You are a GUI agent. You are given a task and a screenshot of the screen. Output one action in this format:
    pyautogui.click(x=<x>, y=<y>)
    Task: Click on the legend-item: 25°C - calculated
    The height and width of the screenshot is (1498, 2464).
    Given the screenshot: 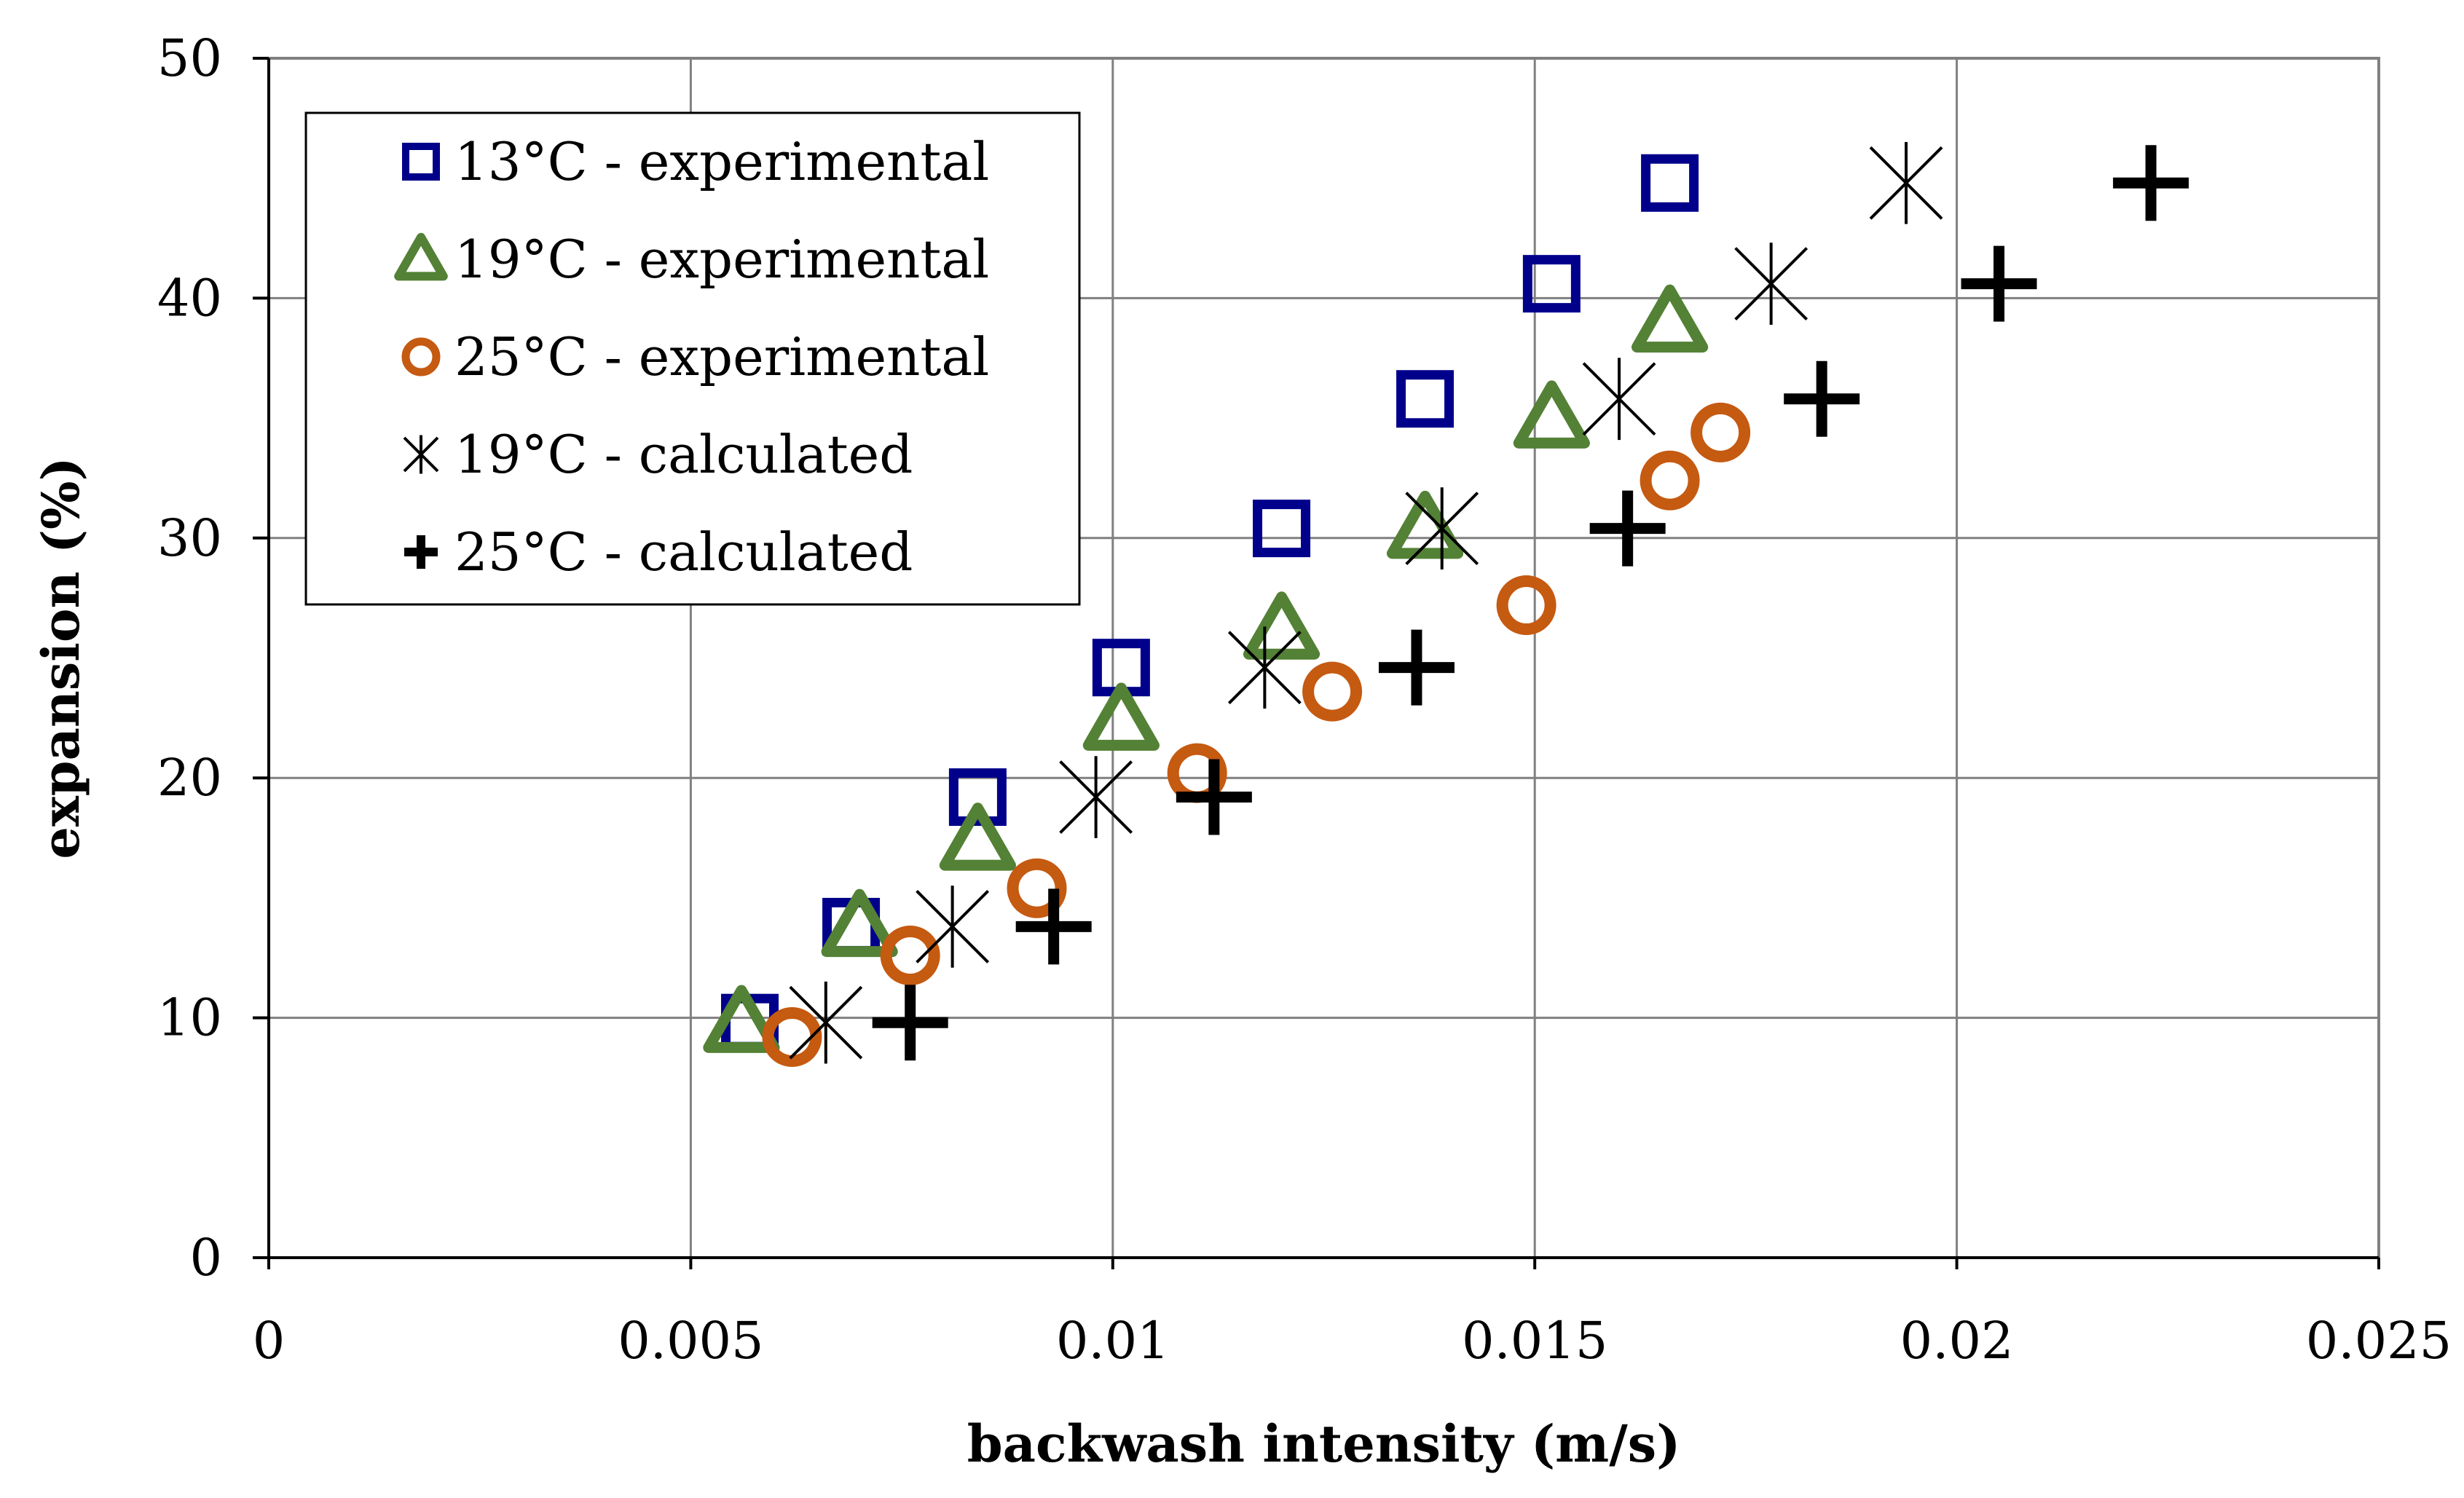 What is the action you would take?
    pyautogui.click(x=659, y=552)
    